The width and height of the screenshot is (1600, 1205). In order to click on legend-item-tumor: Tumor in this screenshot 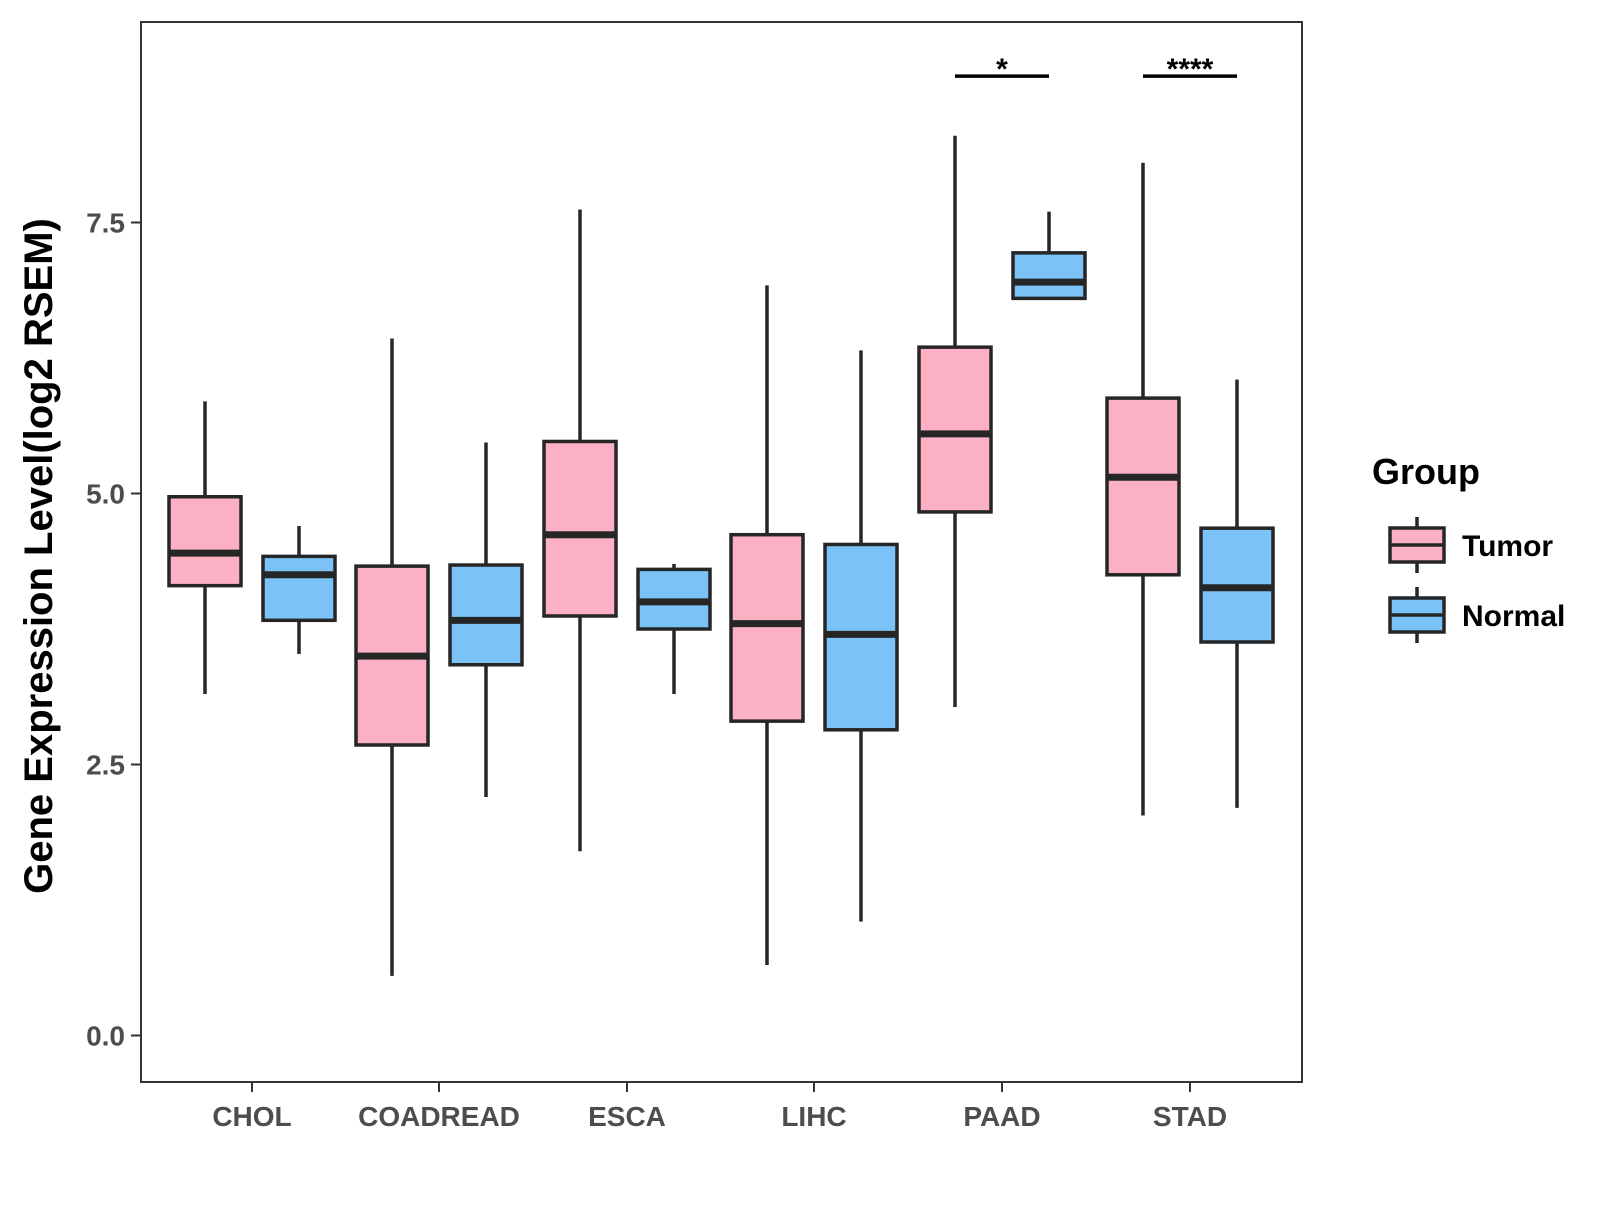, I will do `click(1470, 545)`.